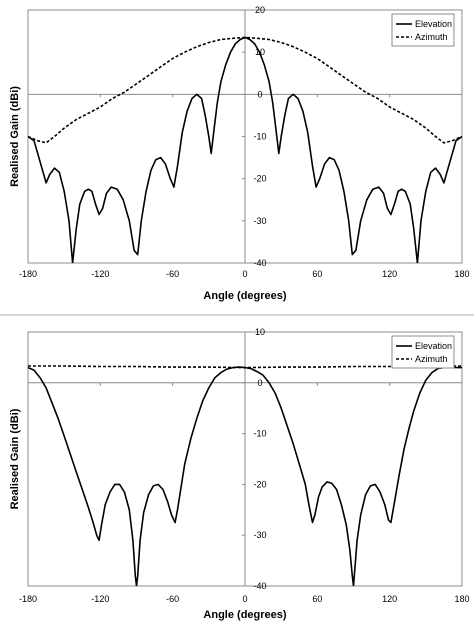 This screenshot has width=474, height=632. I want to click on series-line-azimuth, so click(245, 367).